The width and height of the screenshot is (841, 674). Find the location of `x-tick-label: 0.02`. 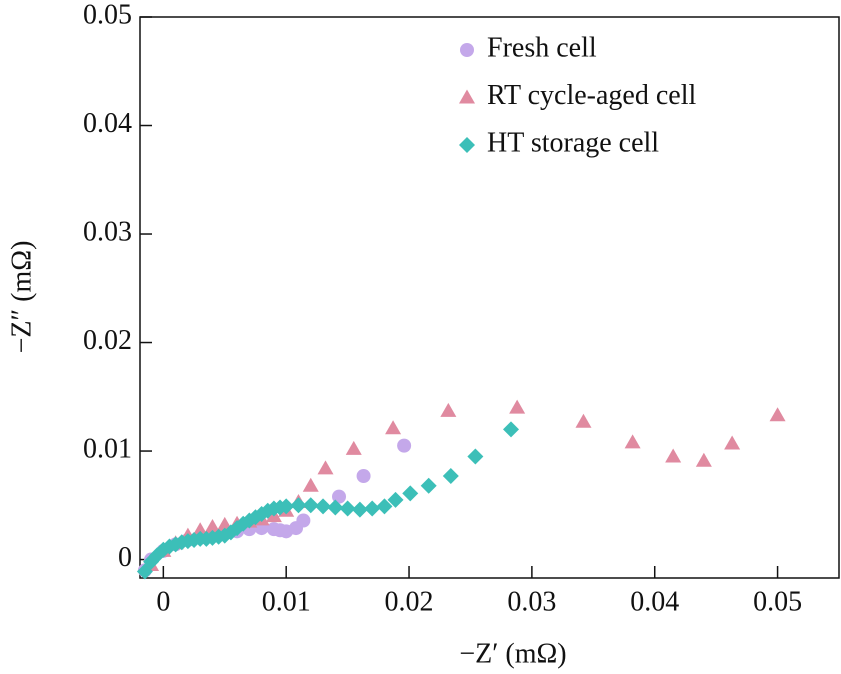

x-tick-label: 0.02 is located at coordinates (409, 601).